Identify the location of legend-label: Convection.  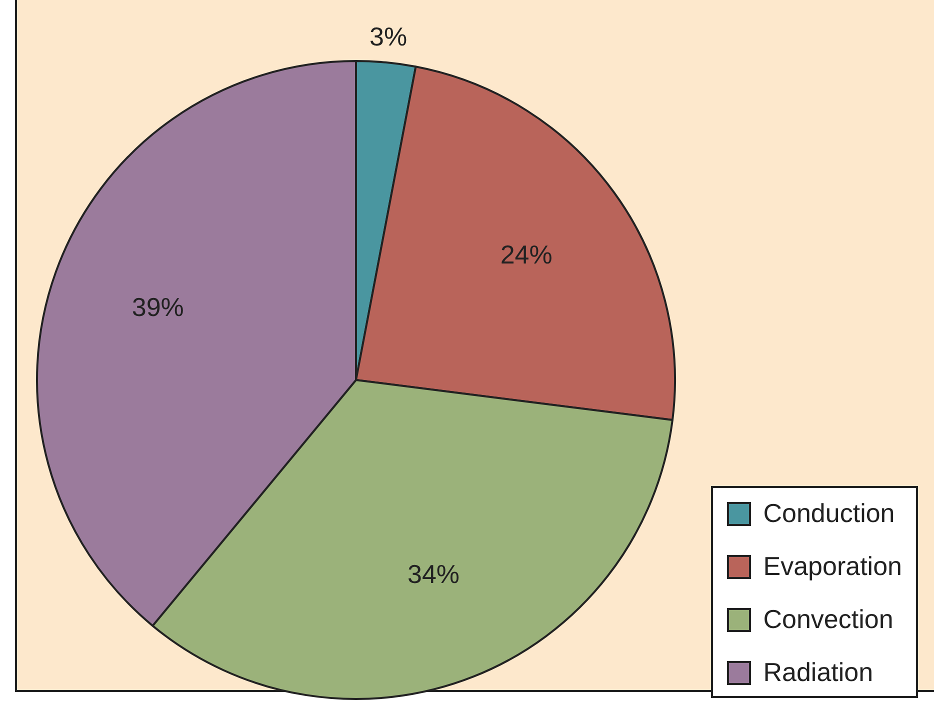
(828, 619).